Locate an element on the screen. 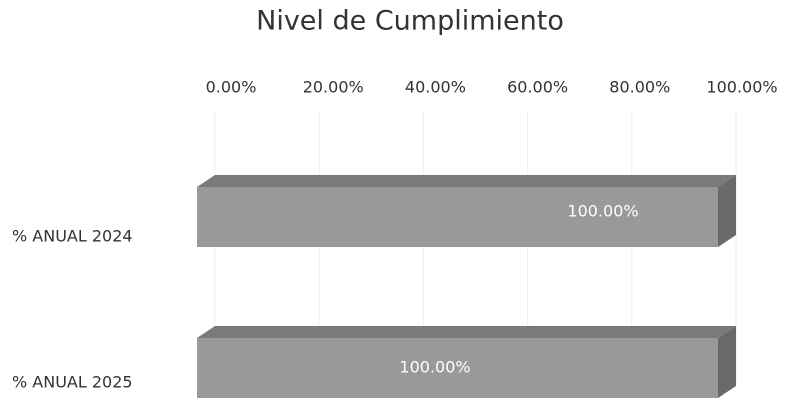  x-tick-label: 60.00% is located at coordinates (537, 87).